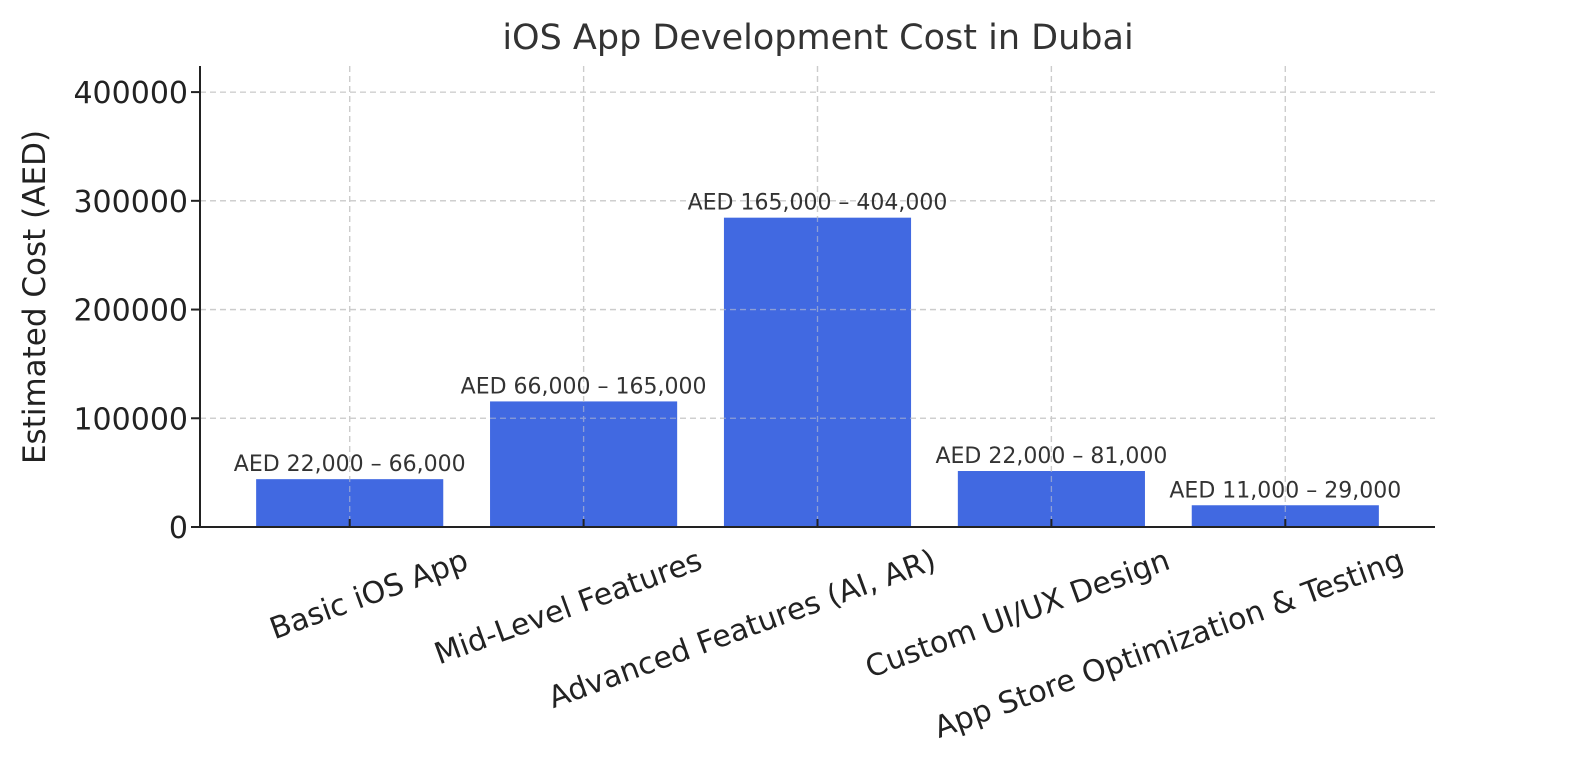  I want to click on y-tick-label: 200000, so click(130, 311).